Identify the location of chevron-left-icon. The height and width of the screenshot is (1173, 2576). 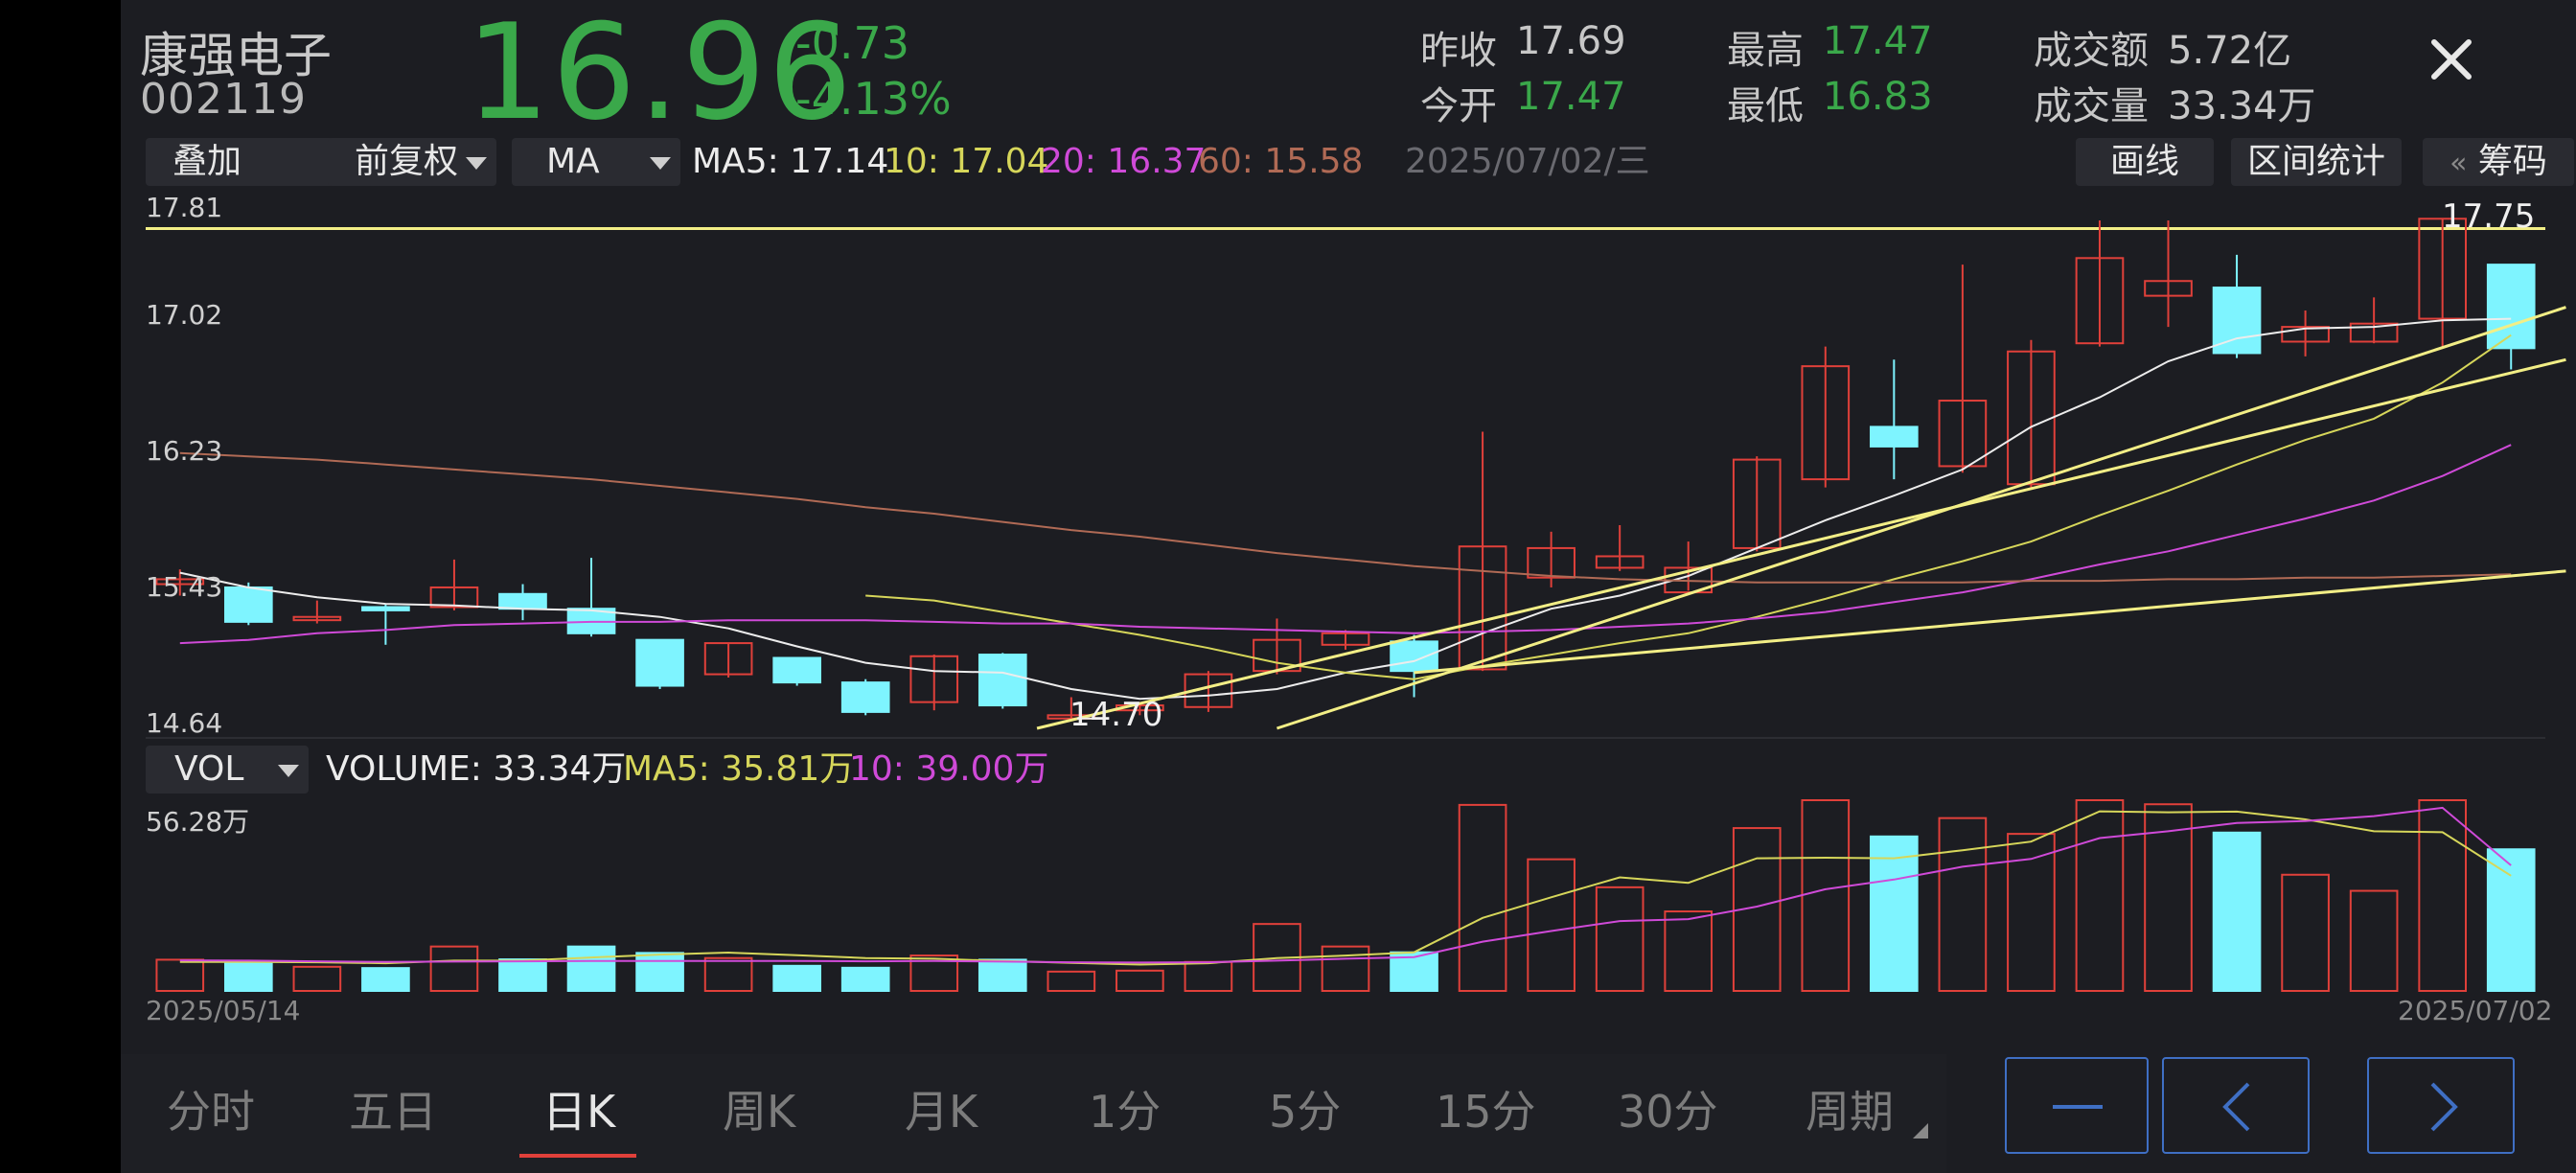
(2236, 1107).